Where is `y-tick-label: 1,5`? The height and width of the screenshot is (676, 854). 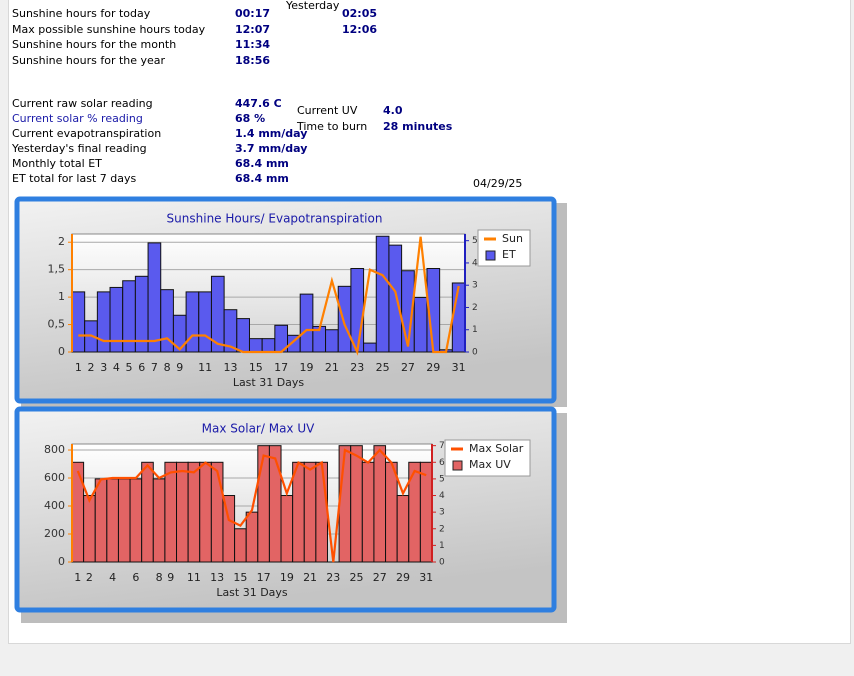
y-tick-label: 1,5 is located at coordinates (57, 269).